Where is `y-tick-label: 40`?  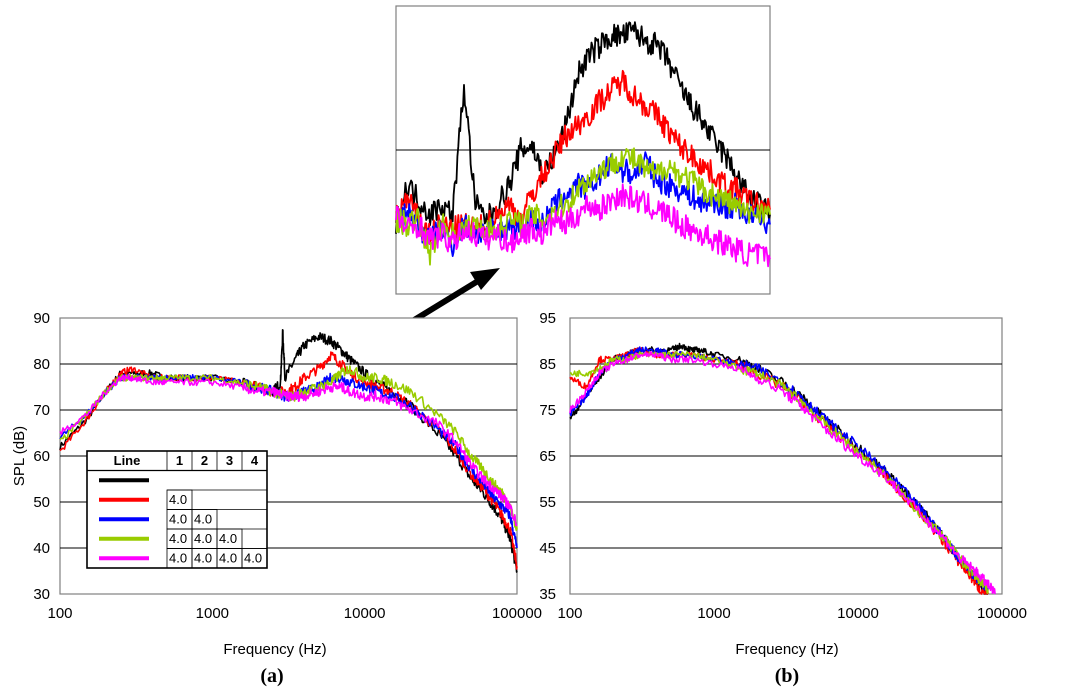
y-tick-label: 40 is located at coordinates (41, 548).